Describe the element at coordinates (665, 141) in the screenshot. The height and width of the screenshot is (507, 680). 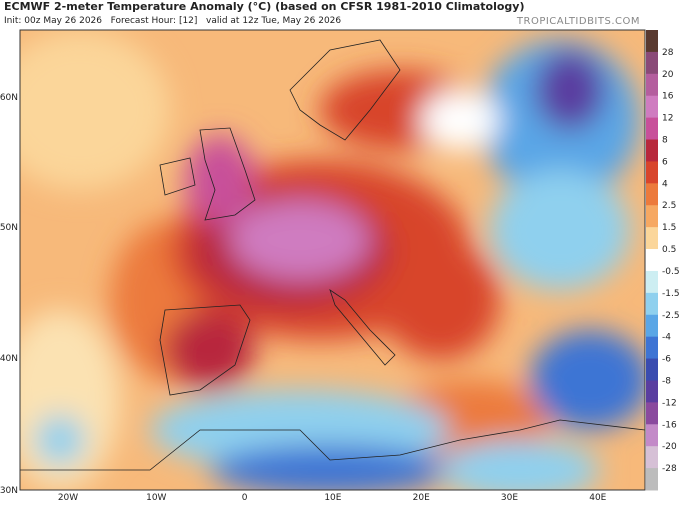
I see `colorbar-label: 8` at that location.